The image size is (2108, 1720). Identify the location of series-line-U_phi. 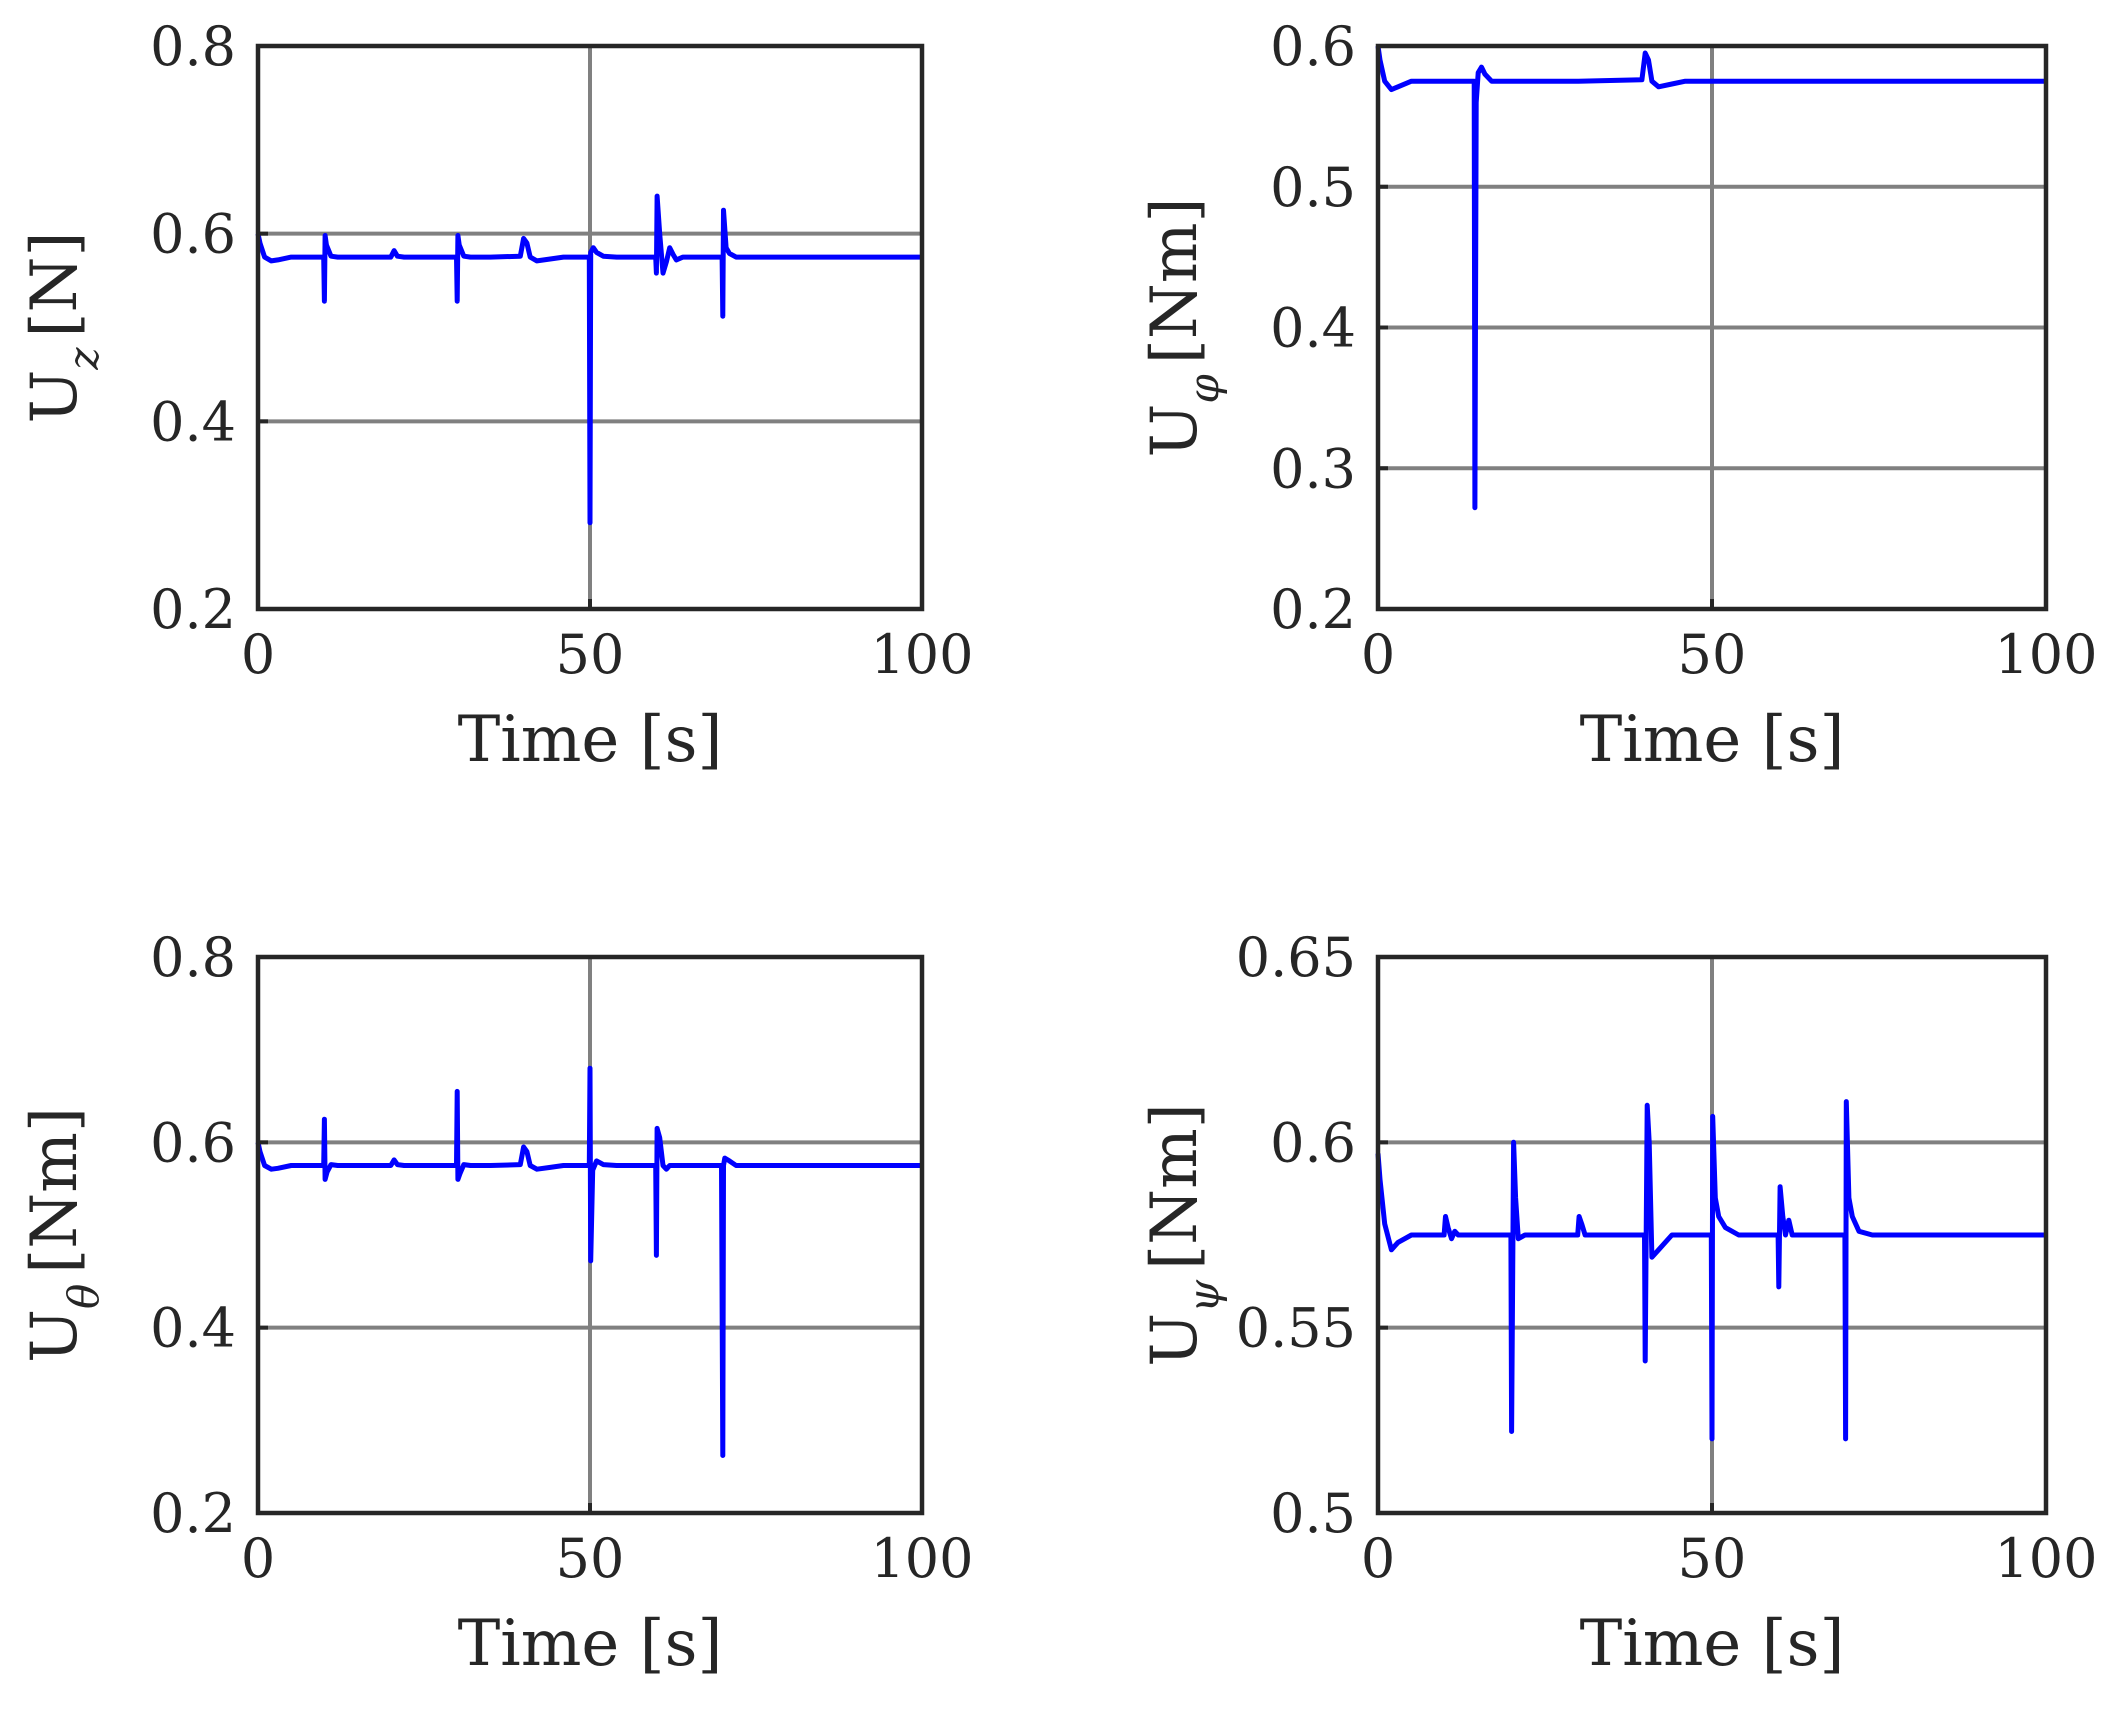
(1710, 278).